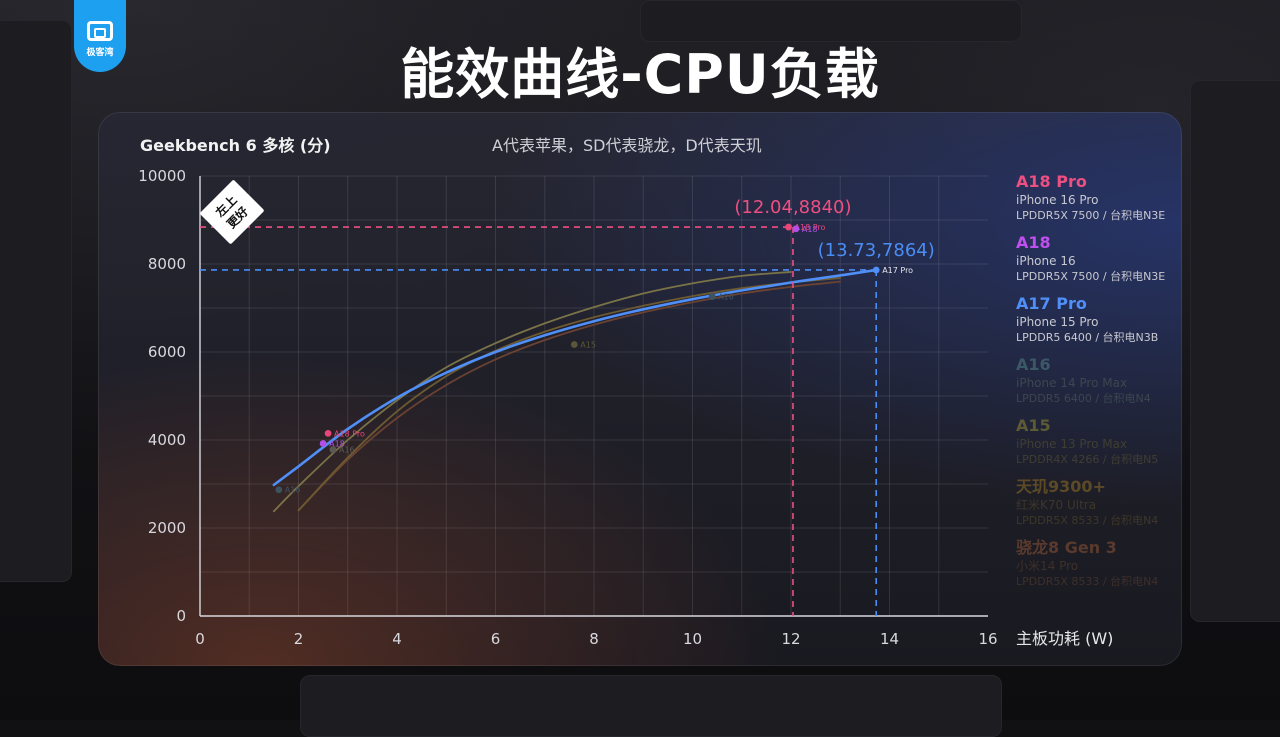 This screenshot has height=737, width=1280. What do you see at coordinates (1101, 503) in the screenshot?
I see `legend-entry: 天玑9300+ 红米K70 Ultra LPDDR5X 8533 / 台积电N4` at bounding box center [1101, 503].